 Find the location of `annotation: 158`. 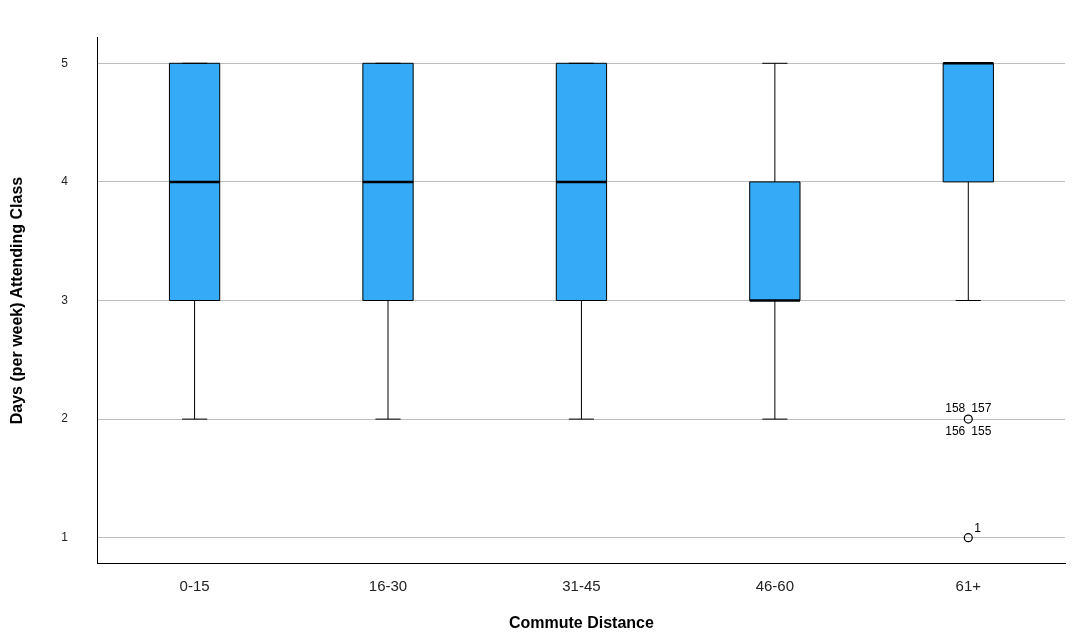

annotation: 158 is located at coordinates (955, 408).